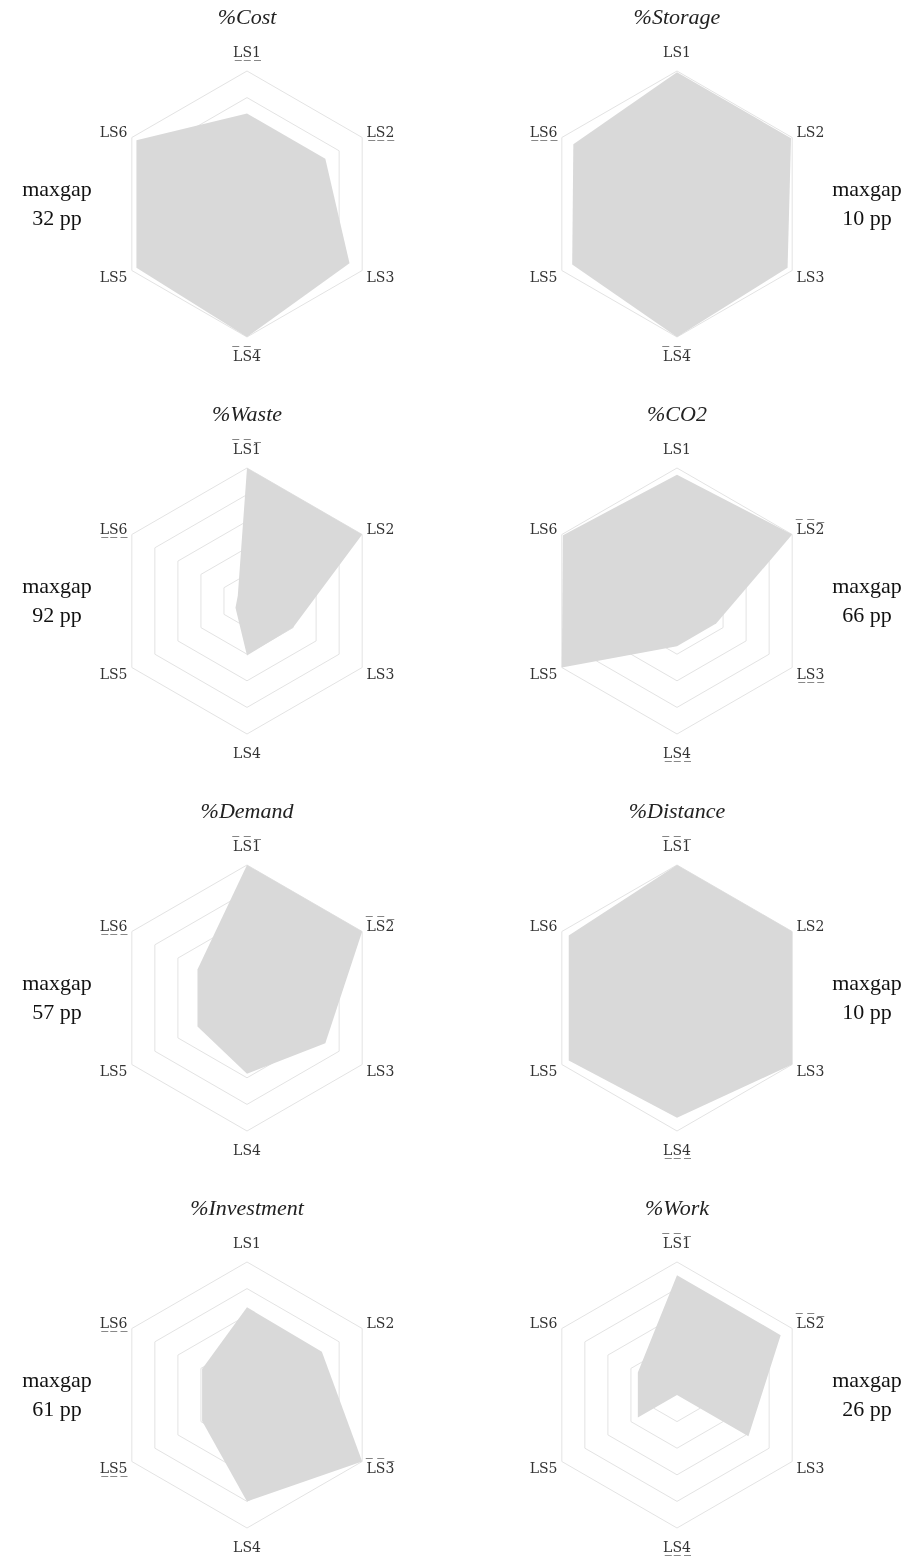 The image size is (915, 1568). Describe the element at coordinates (113, 1468) in the screenshot. I see `spoke-label: L̲S̲5̲` at that location.